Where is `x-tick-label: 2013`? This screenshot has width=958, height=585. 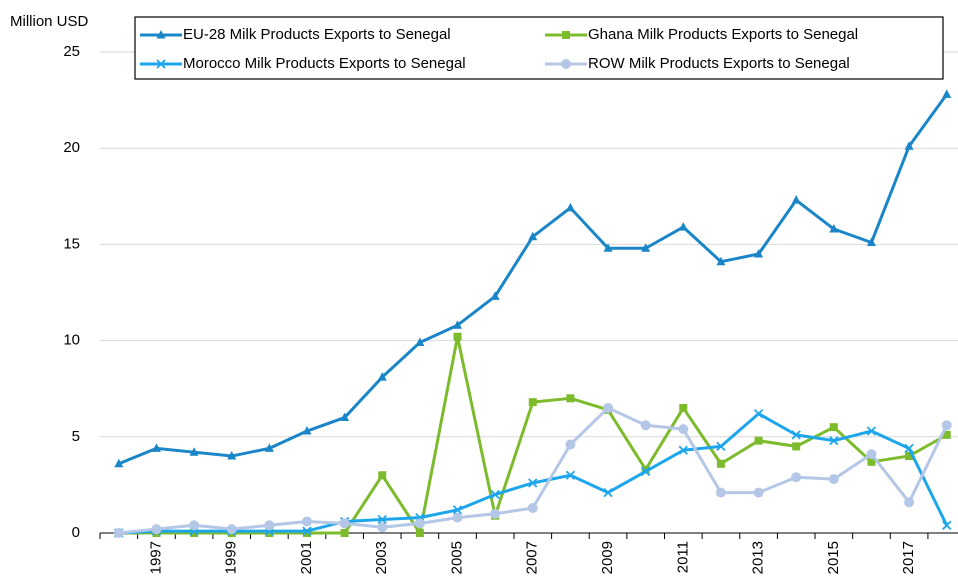
x-tick-label: 2013 is located at coordinates (758, 557).